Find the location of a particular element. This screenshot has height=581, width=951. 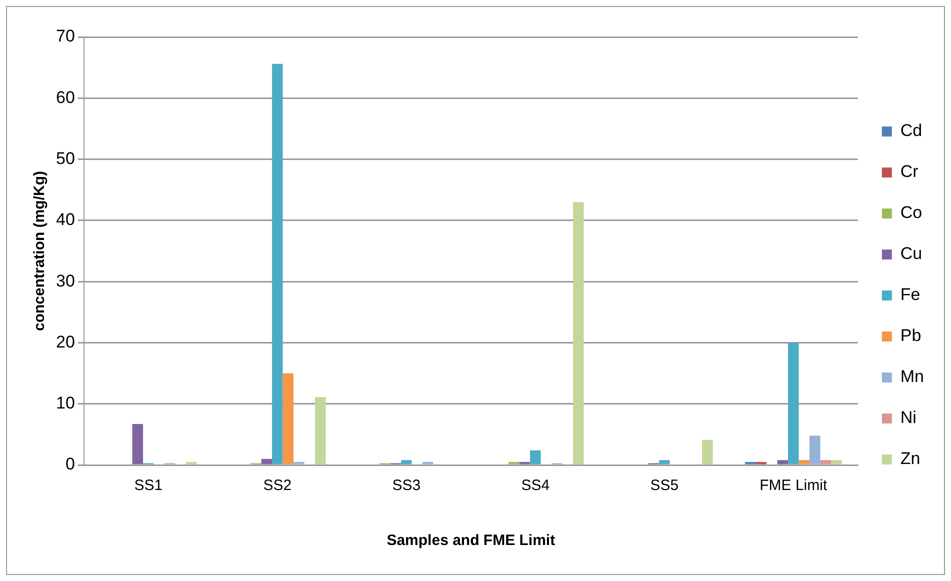

y-tick-label: 40 is located at coordinates (65, 220).